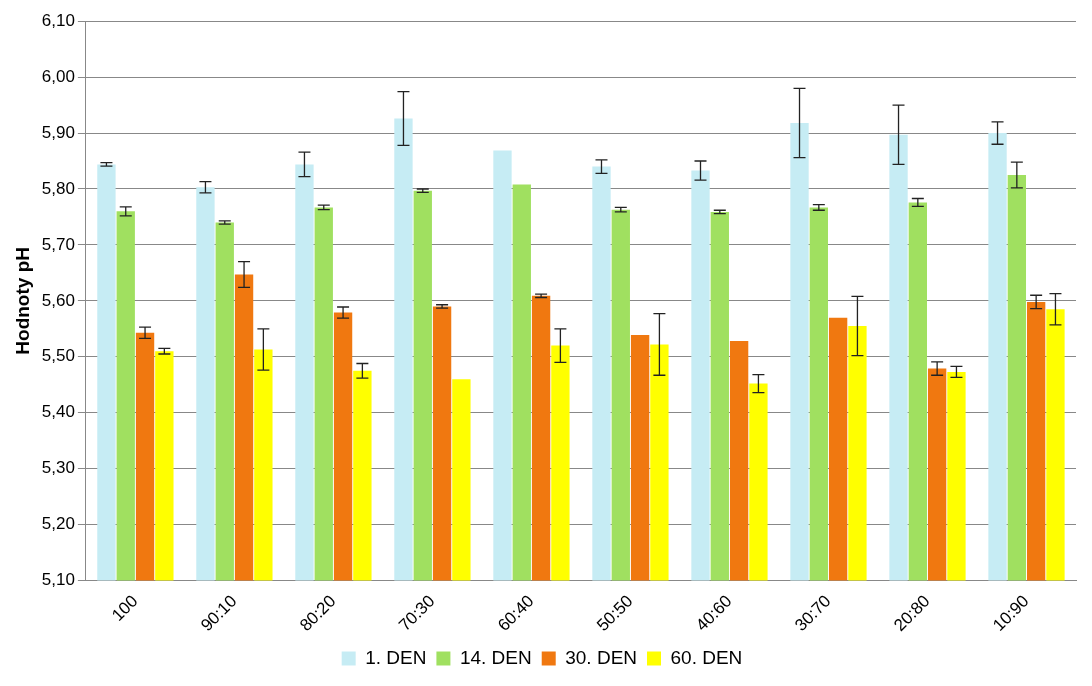  What do you see at coordinates (58, 356) in the screenshot?
I see `y-tick-label: 5,50` at bounding box center [58, 356].